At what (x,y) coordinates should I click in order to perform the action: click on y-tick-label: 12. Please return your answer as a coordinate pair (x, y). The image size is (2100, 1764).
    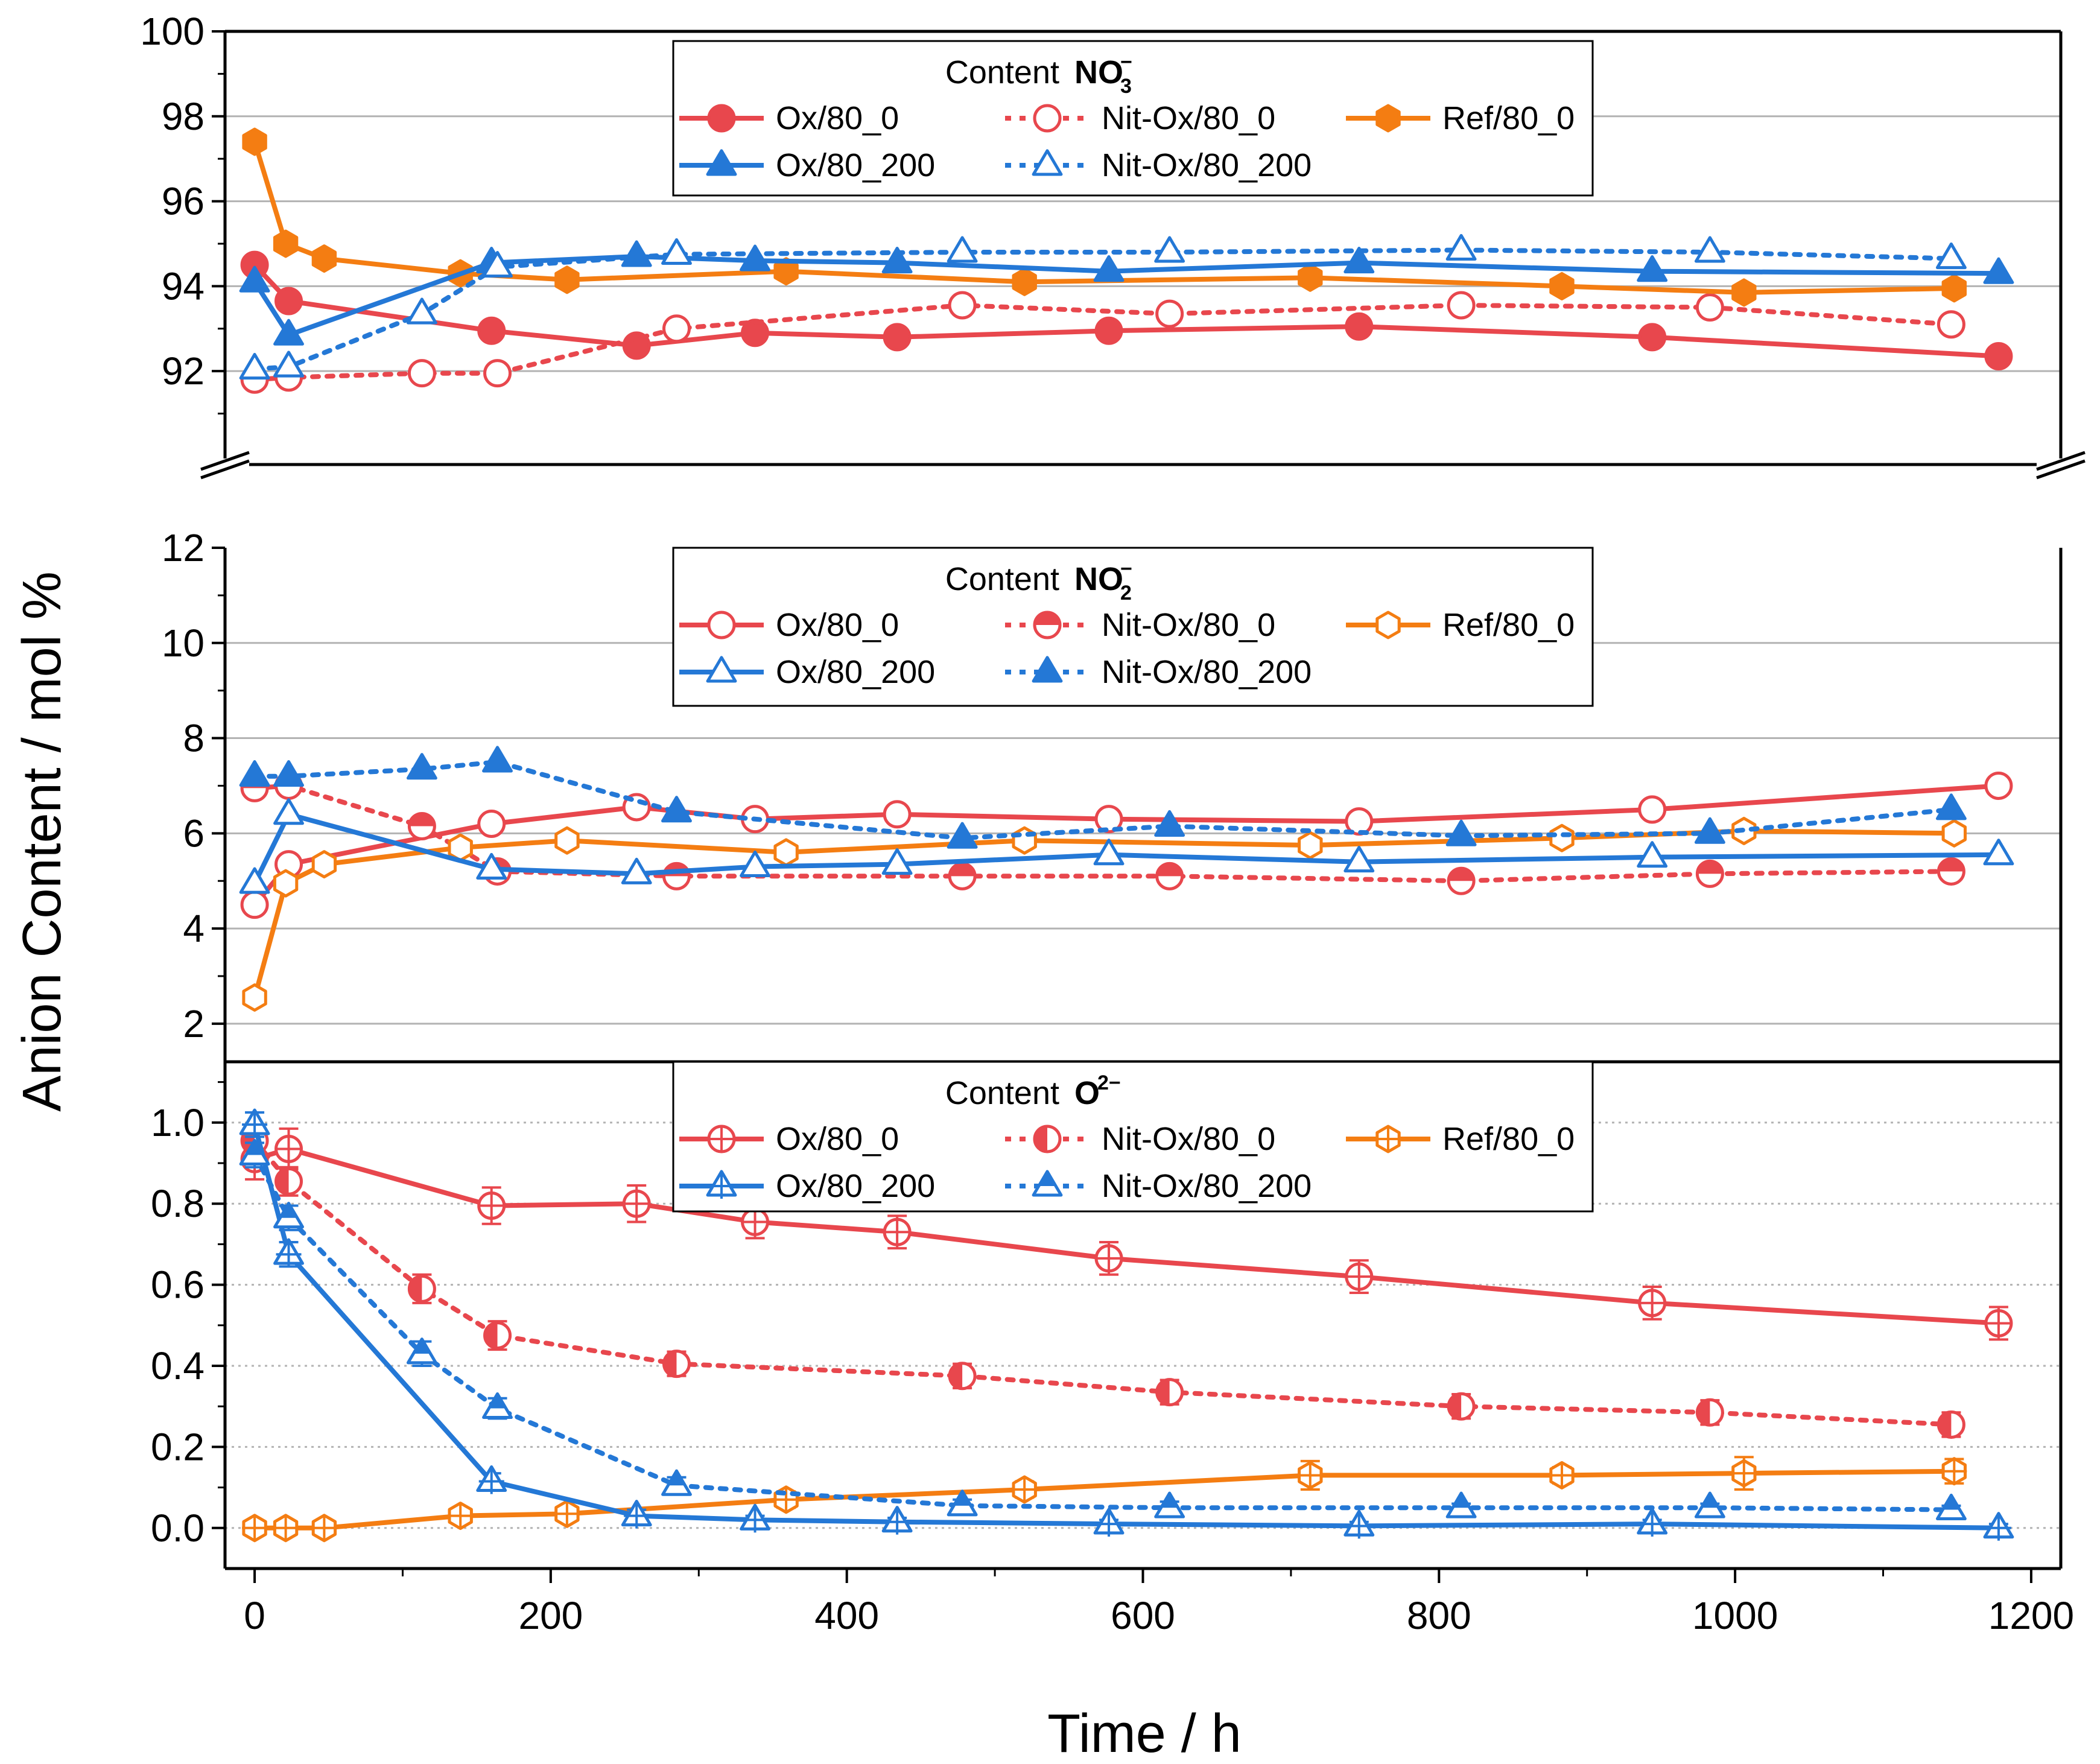
    Looking at the image, I should click on (183, 547).